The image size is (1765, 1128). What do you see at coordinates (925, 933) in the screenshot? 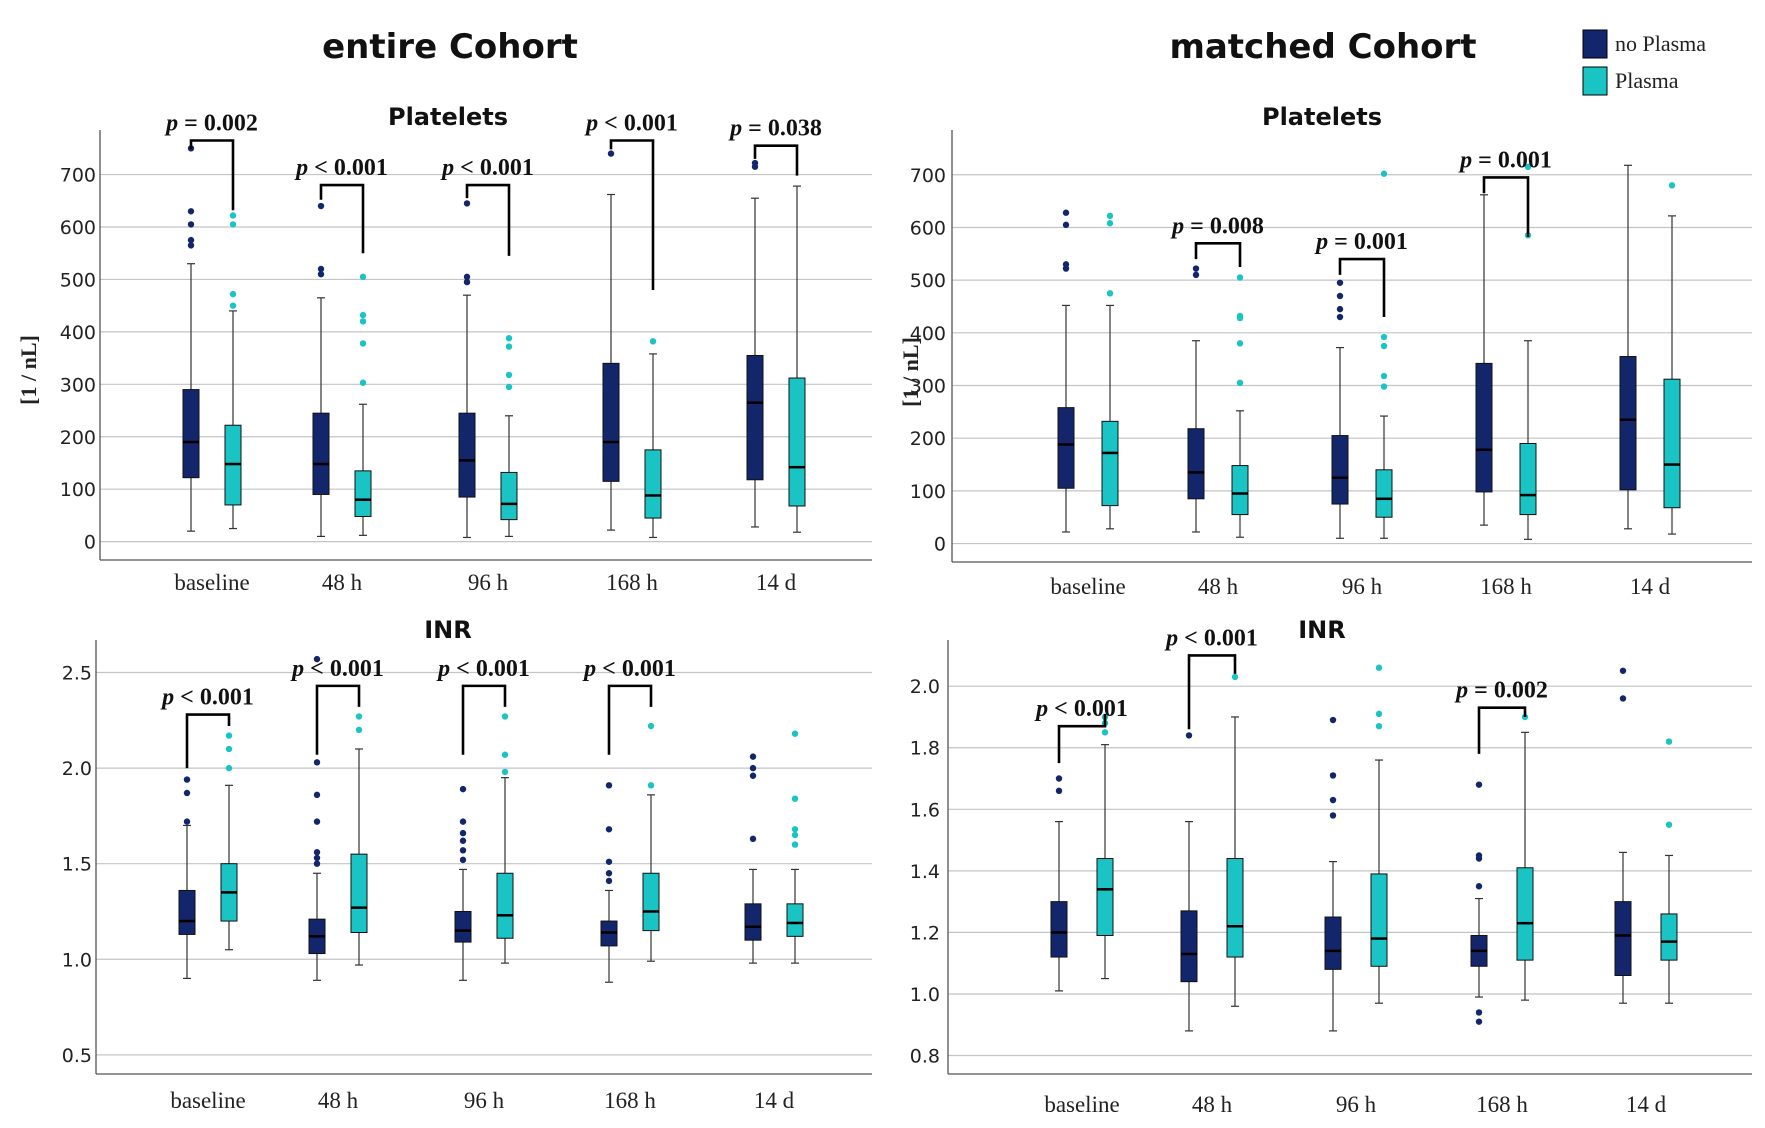
I see `y-tick-label: 1.2` at bounding box center [925, 933].